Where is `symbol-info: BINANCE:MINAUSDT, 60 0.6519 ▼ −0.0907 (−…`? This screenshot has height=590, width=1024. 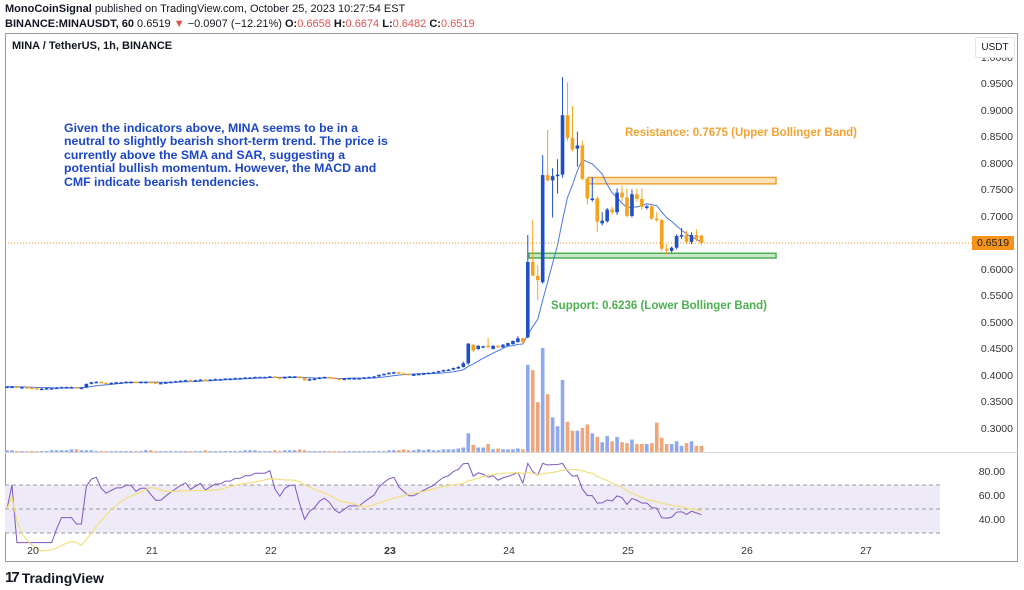
symbol-info: BINANCE:MINAUSDT, 60 0.6519 ▼ −0.0907 (−… is located at coordinates (240, 24).